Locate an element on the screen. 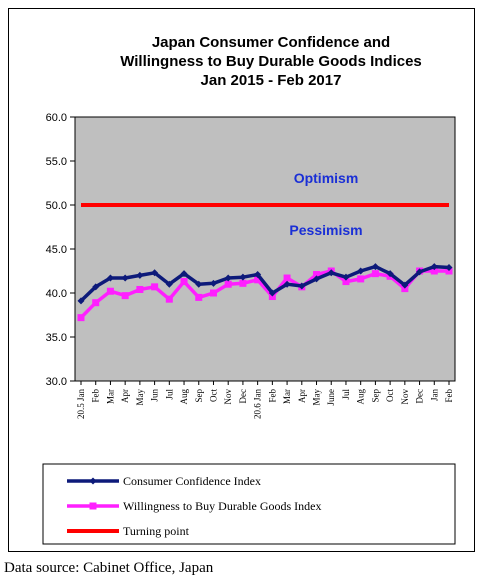  optimism-label: Optimism is located at coordinates (326, 178).